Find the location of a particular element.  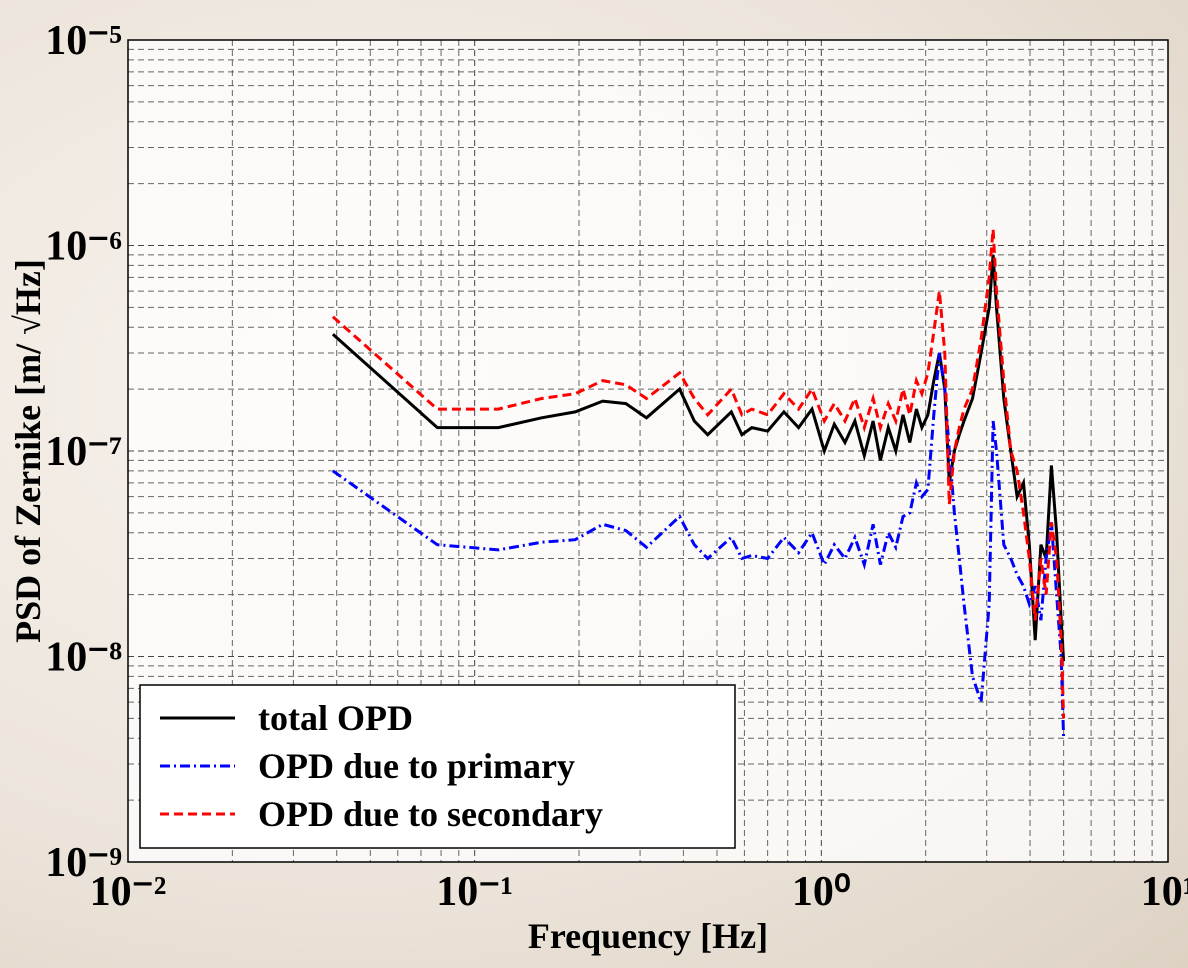

legend-box is located at coordinates (437, 766).